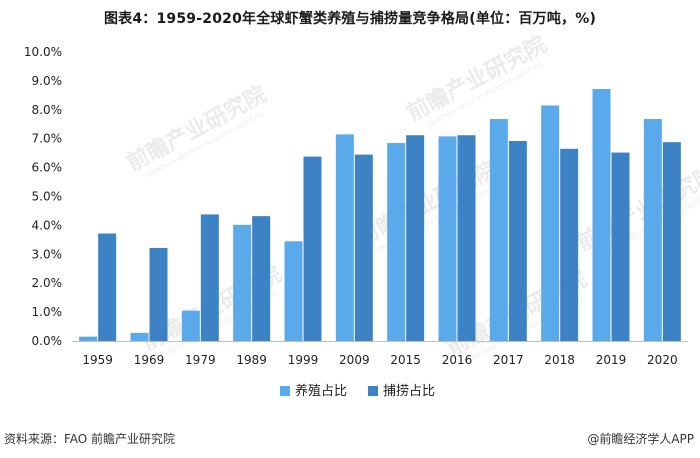 This screenshot has width=700, height=458. Describe the element at coordinates (242, 282) in the screenshot. I see `bar-aquaculture-1989` at that location.